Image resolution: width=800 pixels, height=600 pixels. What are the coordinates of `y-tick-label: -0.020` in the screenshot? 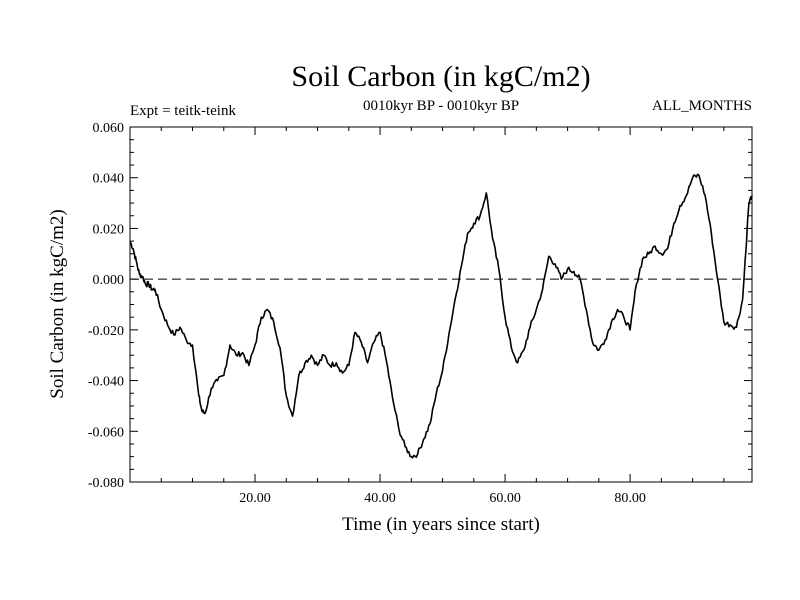 It's located at (106, 331).